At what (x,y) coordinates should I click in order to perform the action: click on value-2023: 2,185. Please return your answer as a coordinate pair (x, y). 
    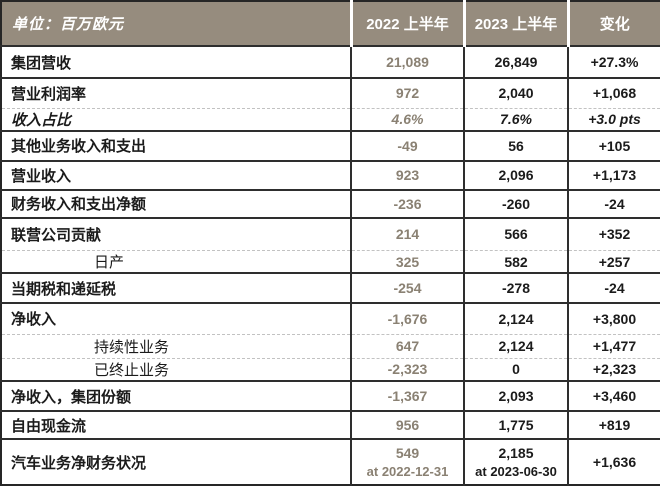
    Looking at the image, I should click on (516, 453).